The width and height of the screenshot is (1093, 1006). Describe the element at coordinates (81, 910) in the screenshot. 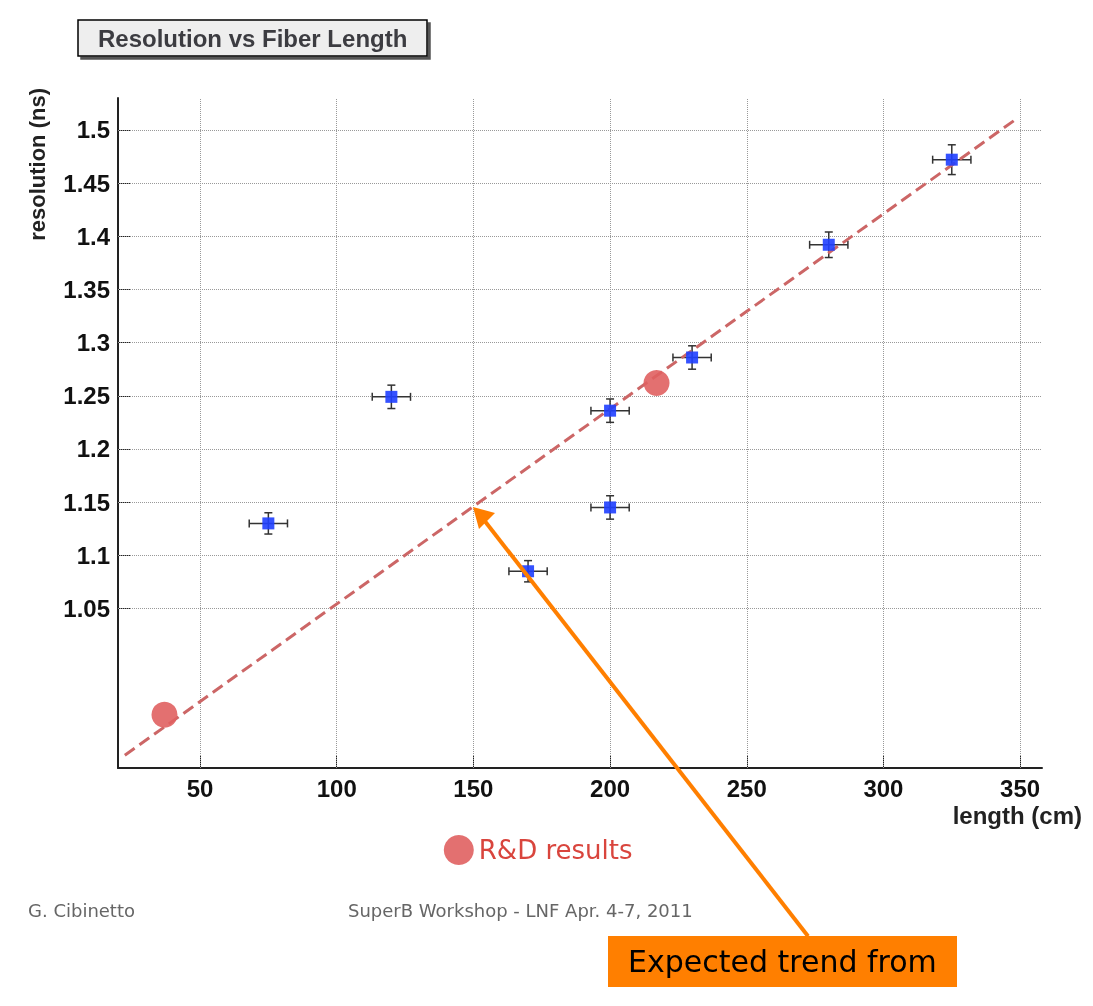

I see `text: G. Cibinetto` at that location.